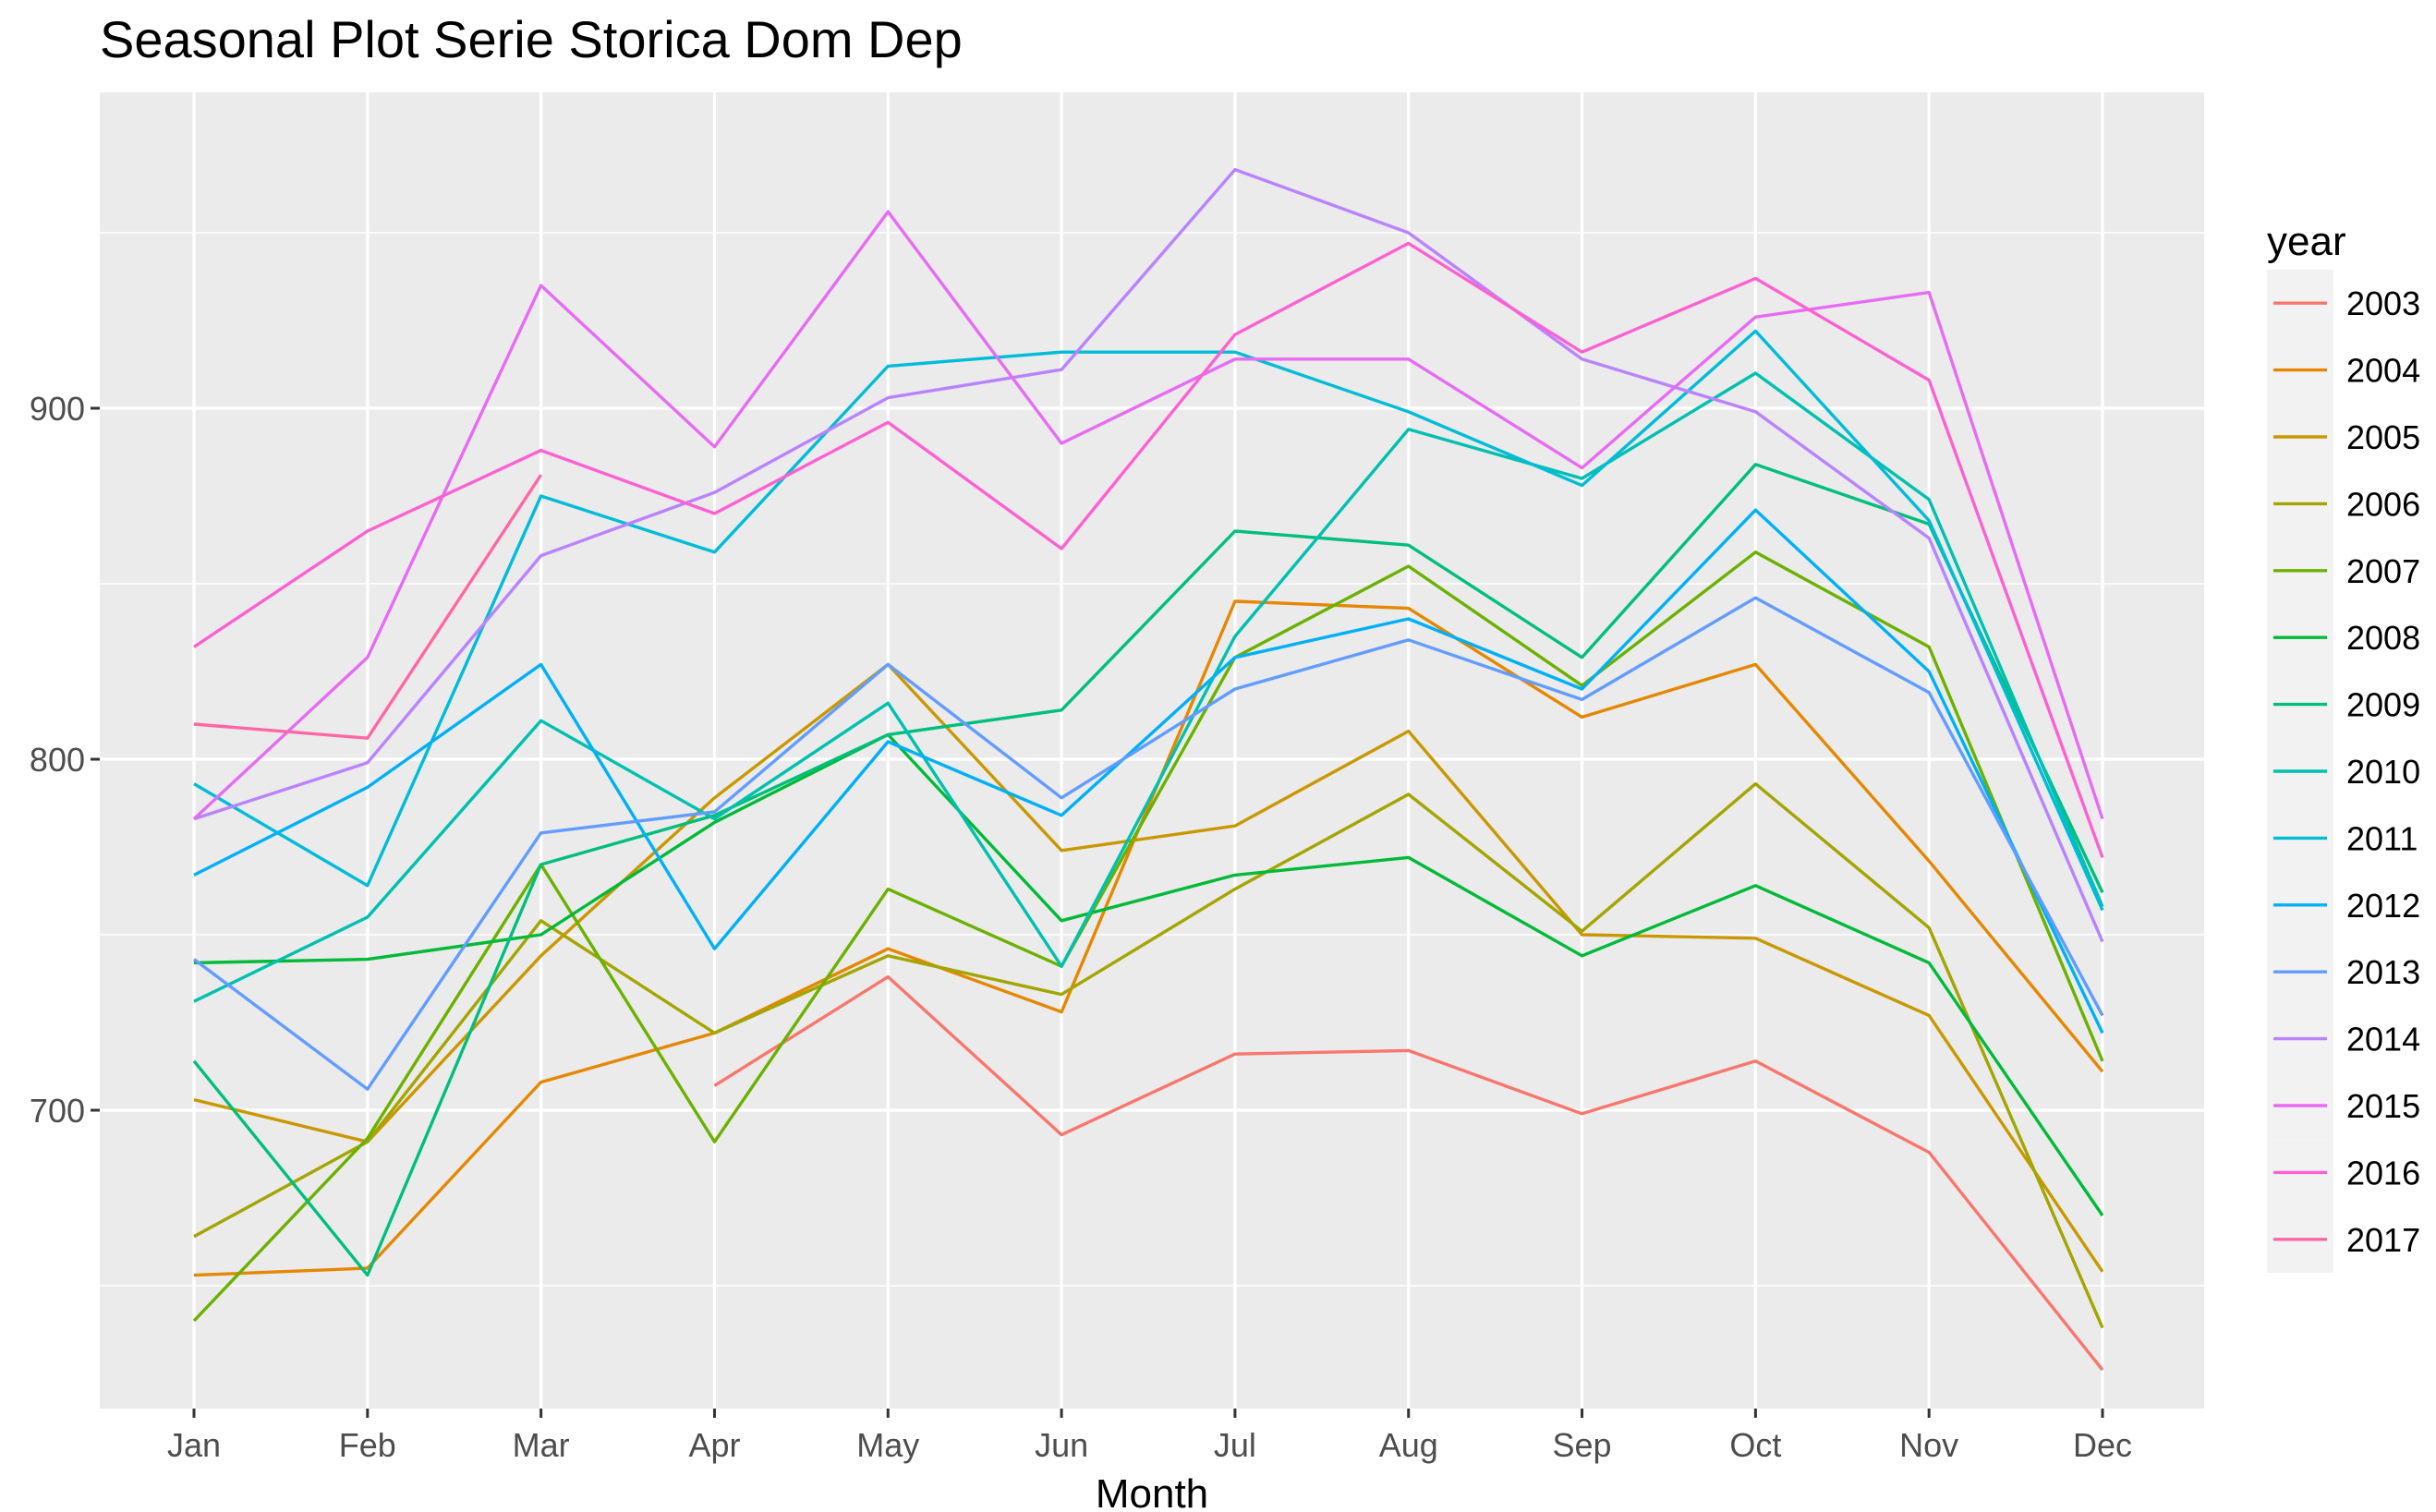  What do you see at coordinates (2383, 1039) in the screenshot?
I see `legend-label-2014: 2014` at bounding box center [2383, 1039].